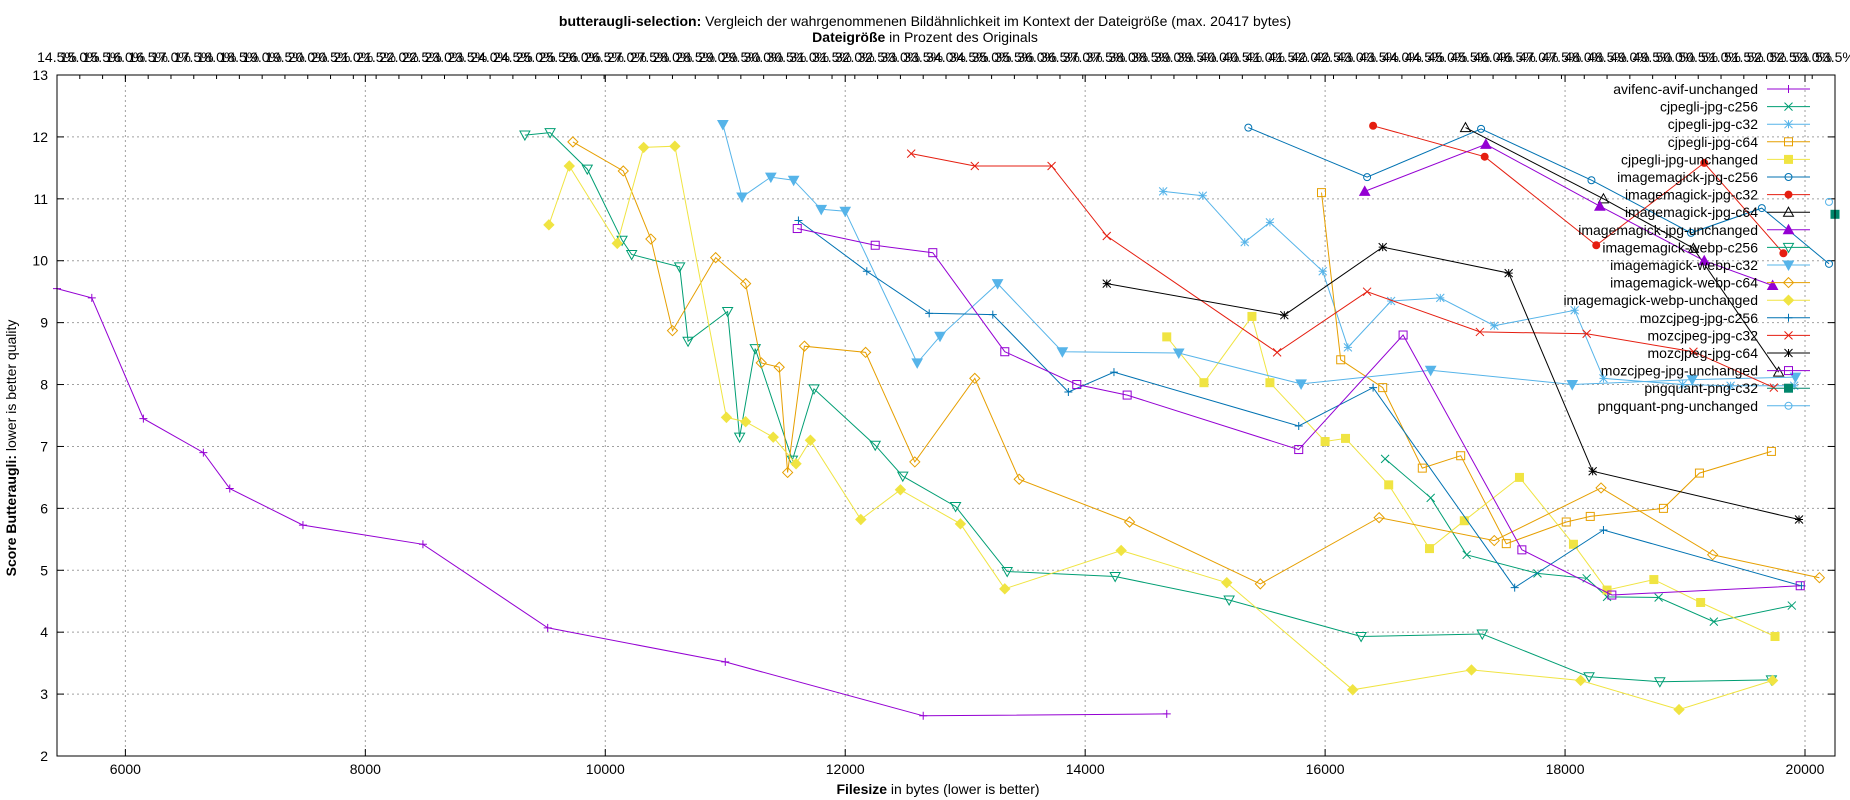  Describe the element at coordinates (1578, 189) in the screenshot. I see `series-imagemagick-jpg-c32` at that location.